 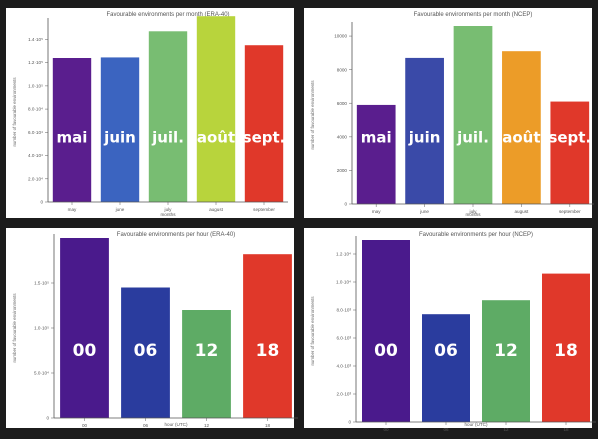 I want to click on y-tick-label: 1.4·10⁵, so click(x=35, y=39).